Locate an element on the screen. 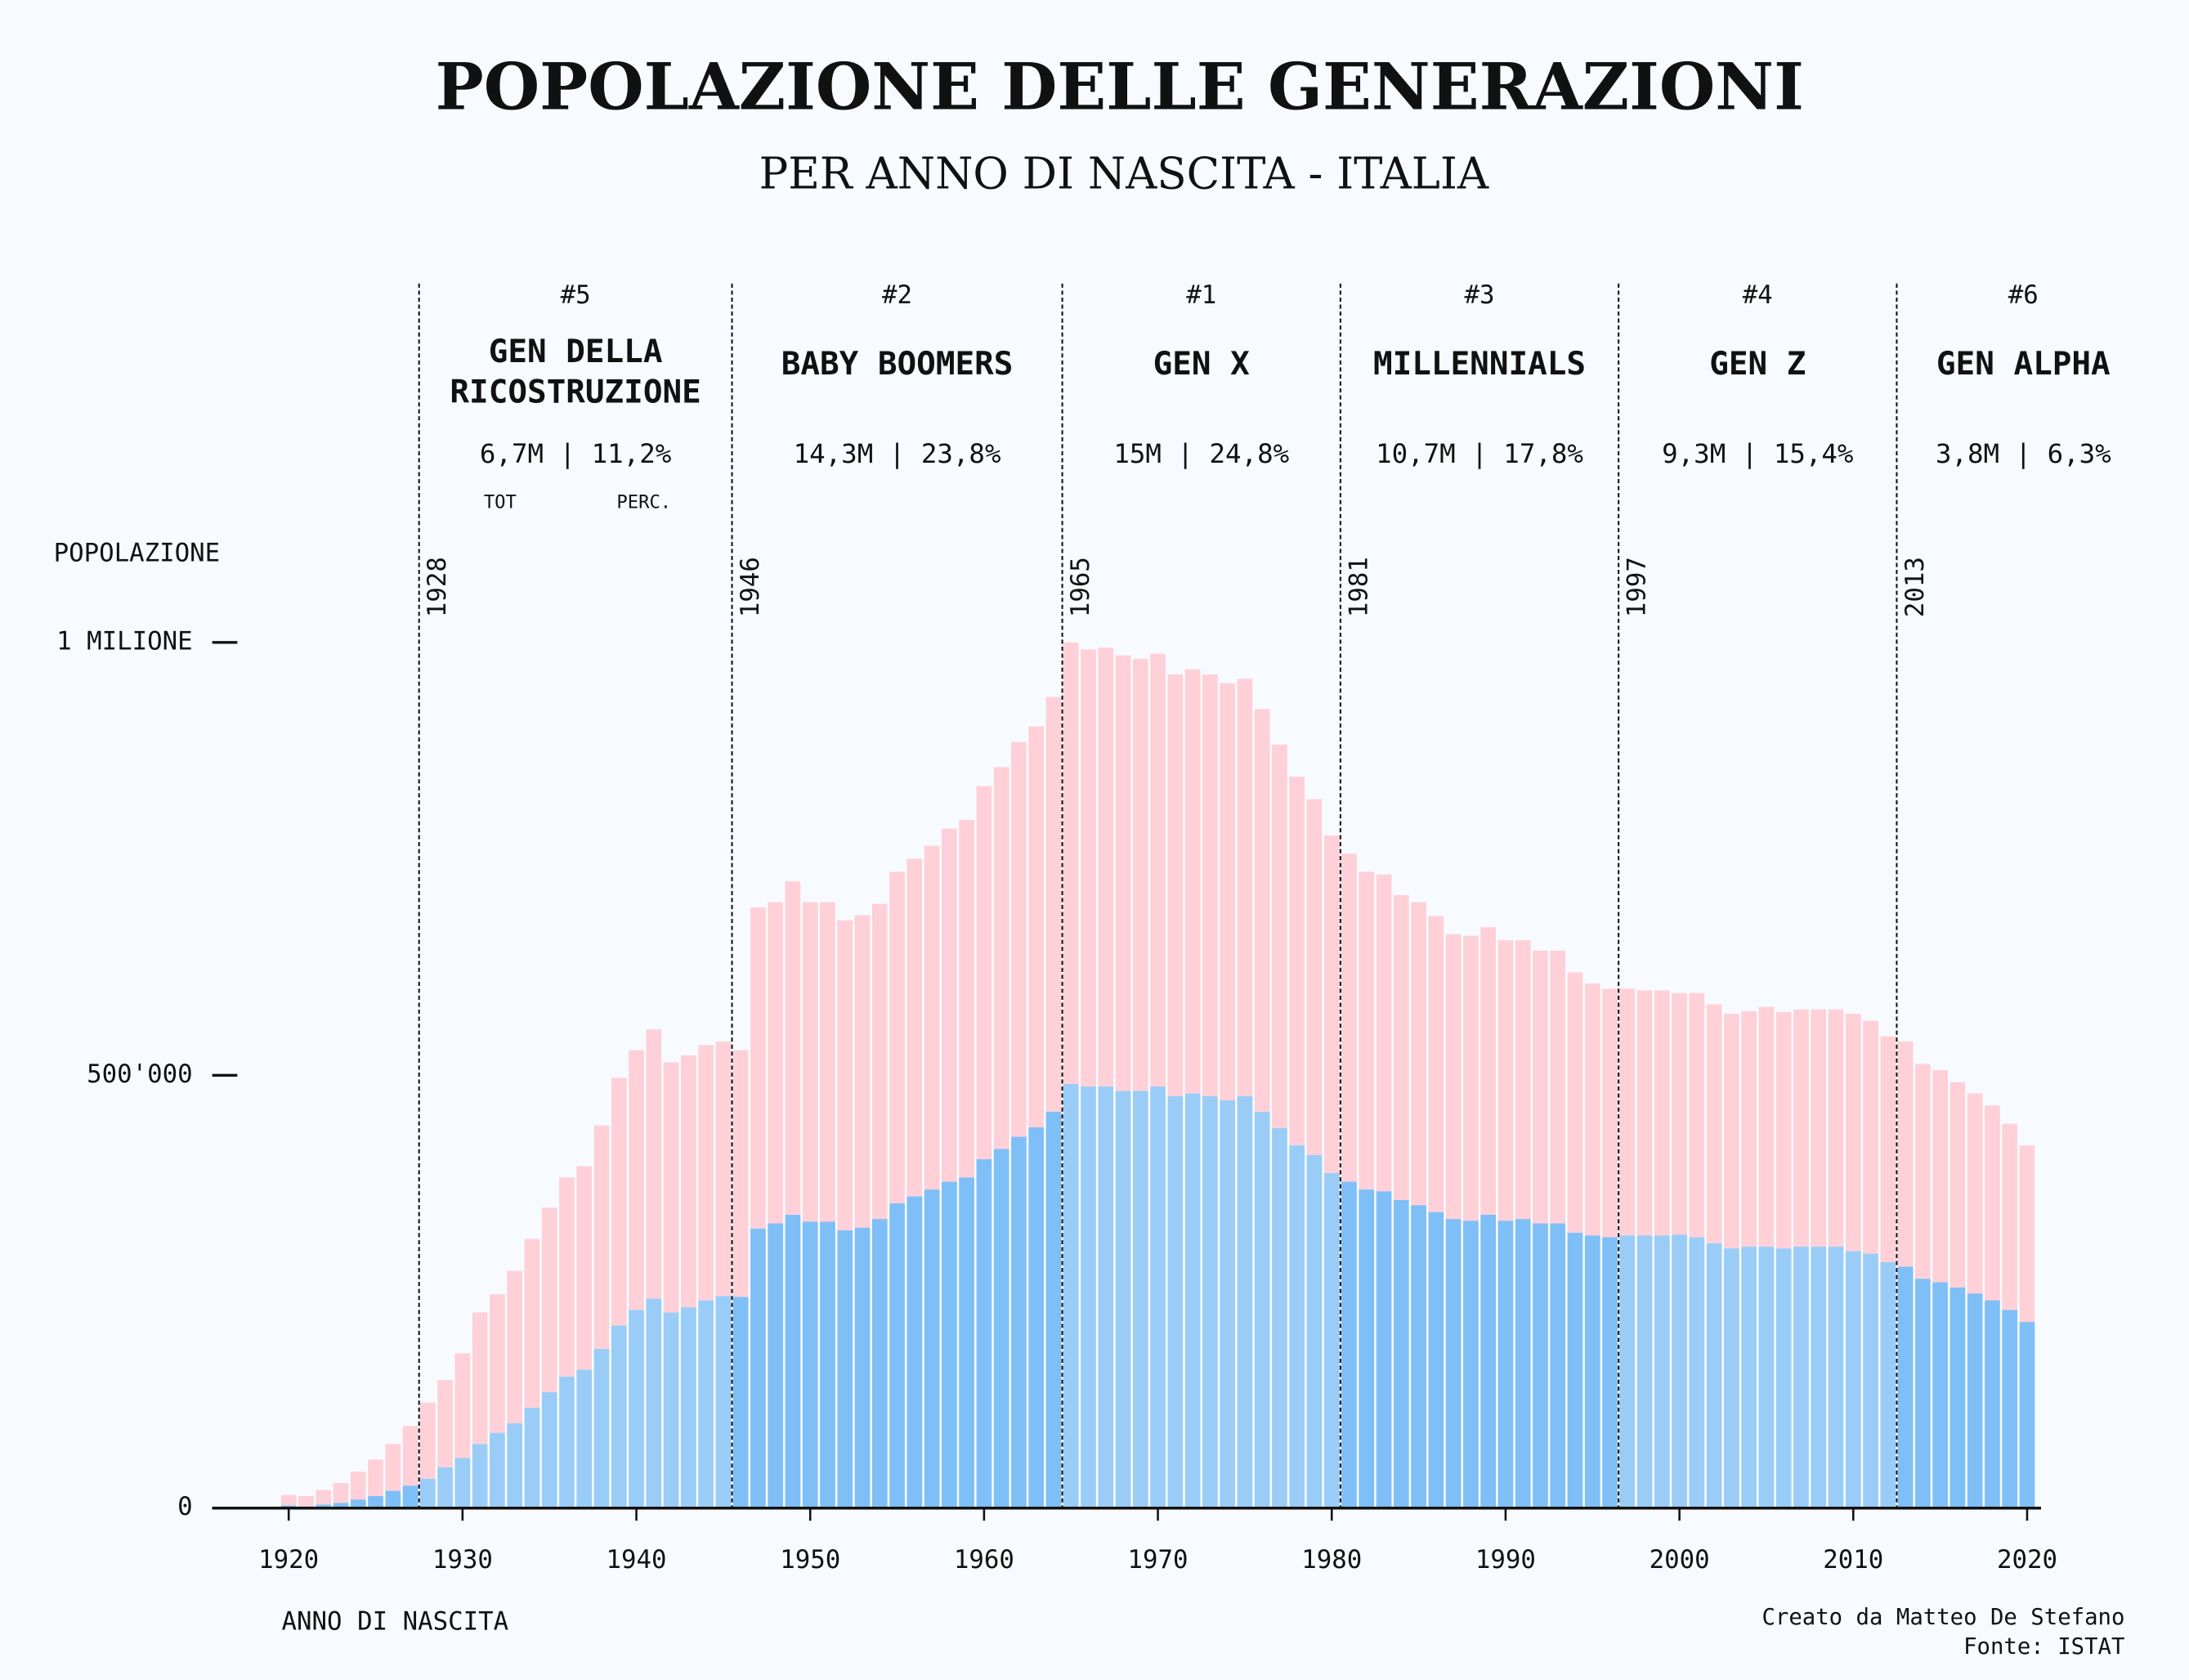 The width and height of the screenshot is (2189, 1680). x-tick-label: 2010 is located at coordinates (1853, 1560).